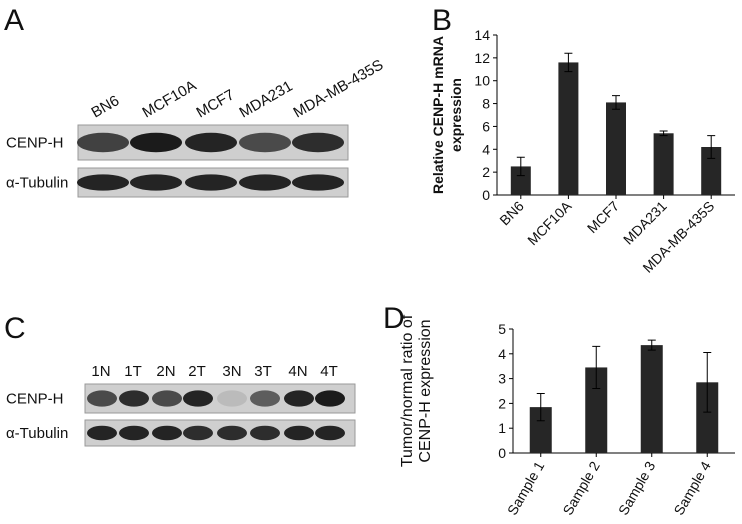 This screenshot has height=524, width=742. I want to click on lane-label: 4T, so click(329, 371).